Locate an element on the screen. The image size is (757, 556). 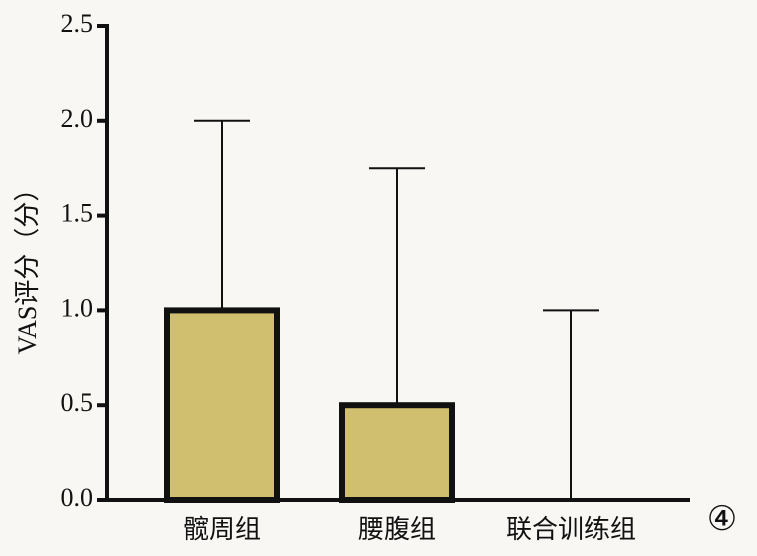
y-tick-label: 1.5 is located at coordinates (77, 213).